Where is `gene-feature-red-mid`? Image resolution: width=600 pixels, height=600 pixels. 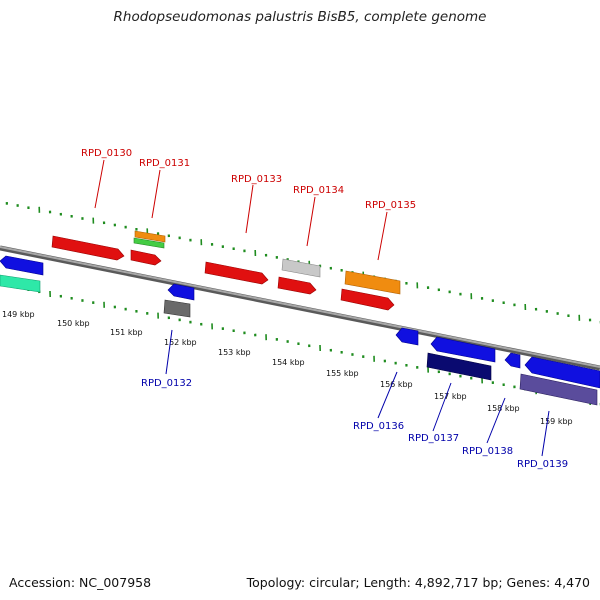 gene-feature-red-mid is located at coordinates (297, 285).